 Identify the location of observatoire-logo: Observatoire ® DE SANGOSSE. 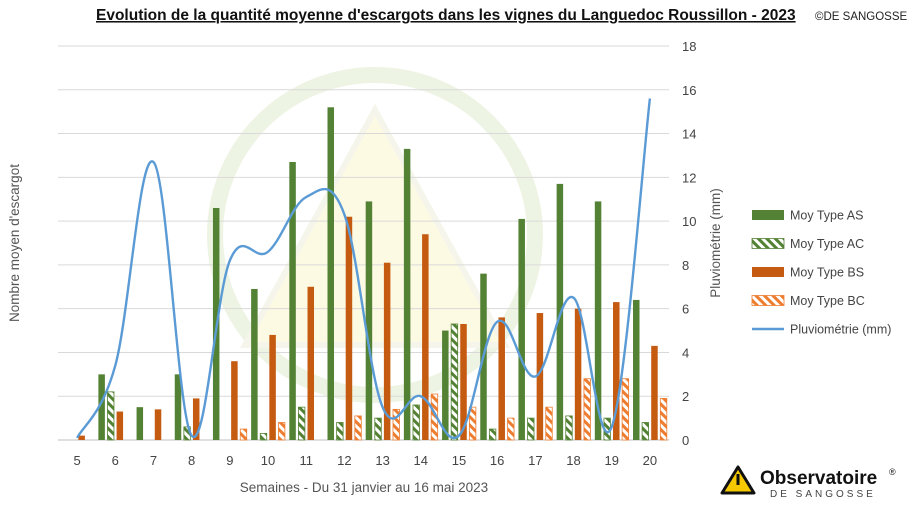
(809, 483).